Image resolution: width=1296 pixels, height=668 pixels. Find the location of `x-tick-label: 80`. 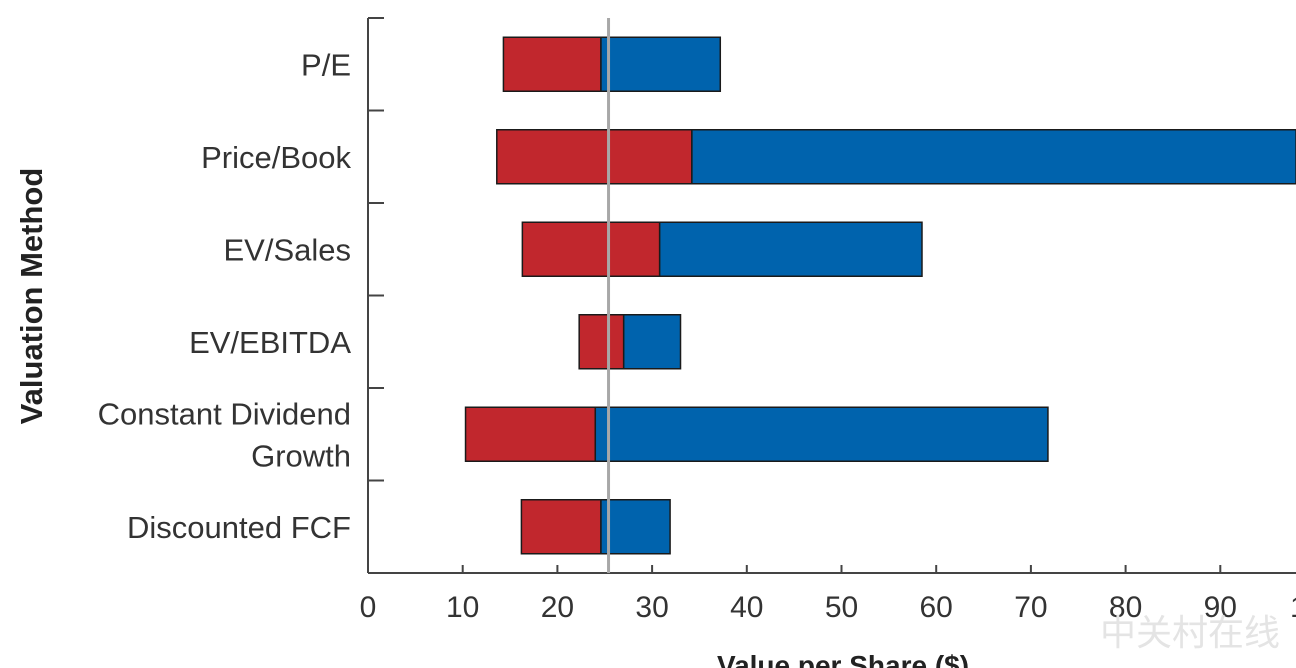

x-tick-label: 80 is located at coordinates (1125, 607).